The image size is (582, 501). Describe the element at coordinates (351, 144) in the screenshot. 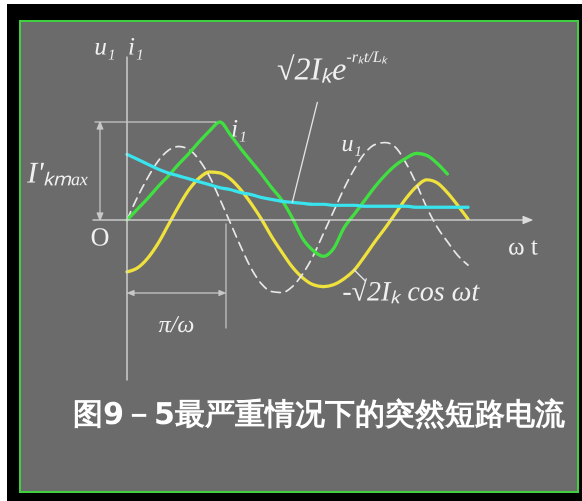

I see `series-label: u₁` at that location.